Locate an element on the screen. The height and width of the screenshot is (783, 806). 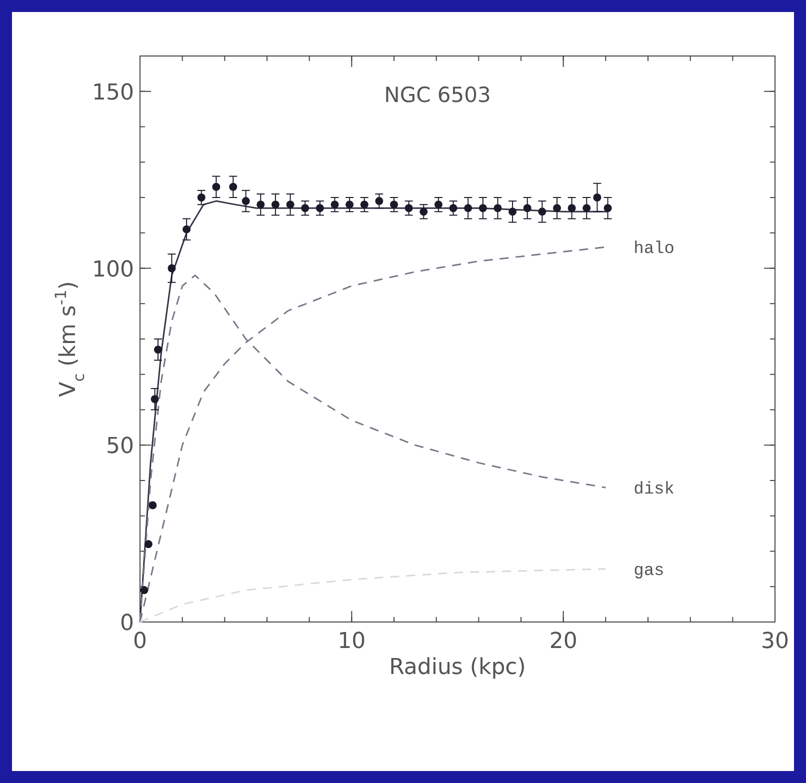
text: NGC 6503 is located at coordinates (437, 95).